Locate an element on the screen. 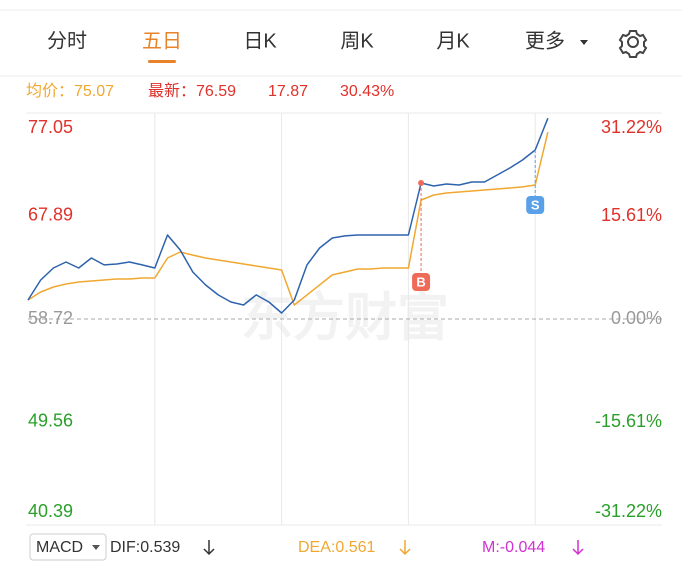  tab: 周K is located at coordinates (357, 41).